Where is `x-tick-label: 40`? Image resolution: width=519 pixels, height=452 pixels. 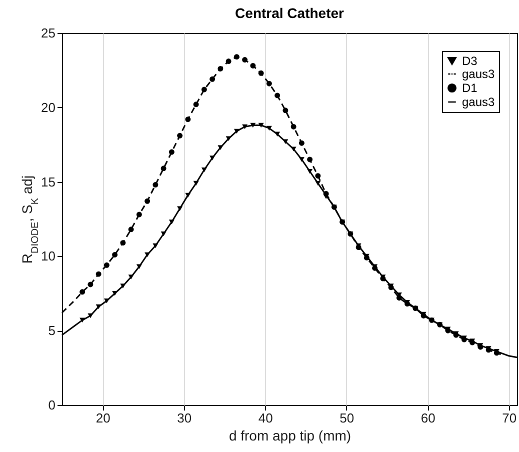 x-tick-label: 40 is located at coordinates (265, 418).